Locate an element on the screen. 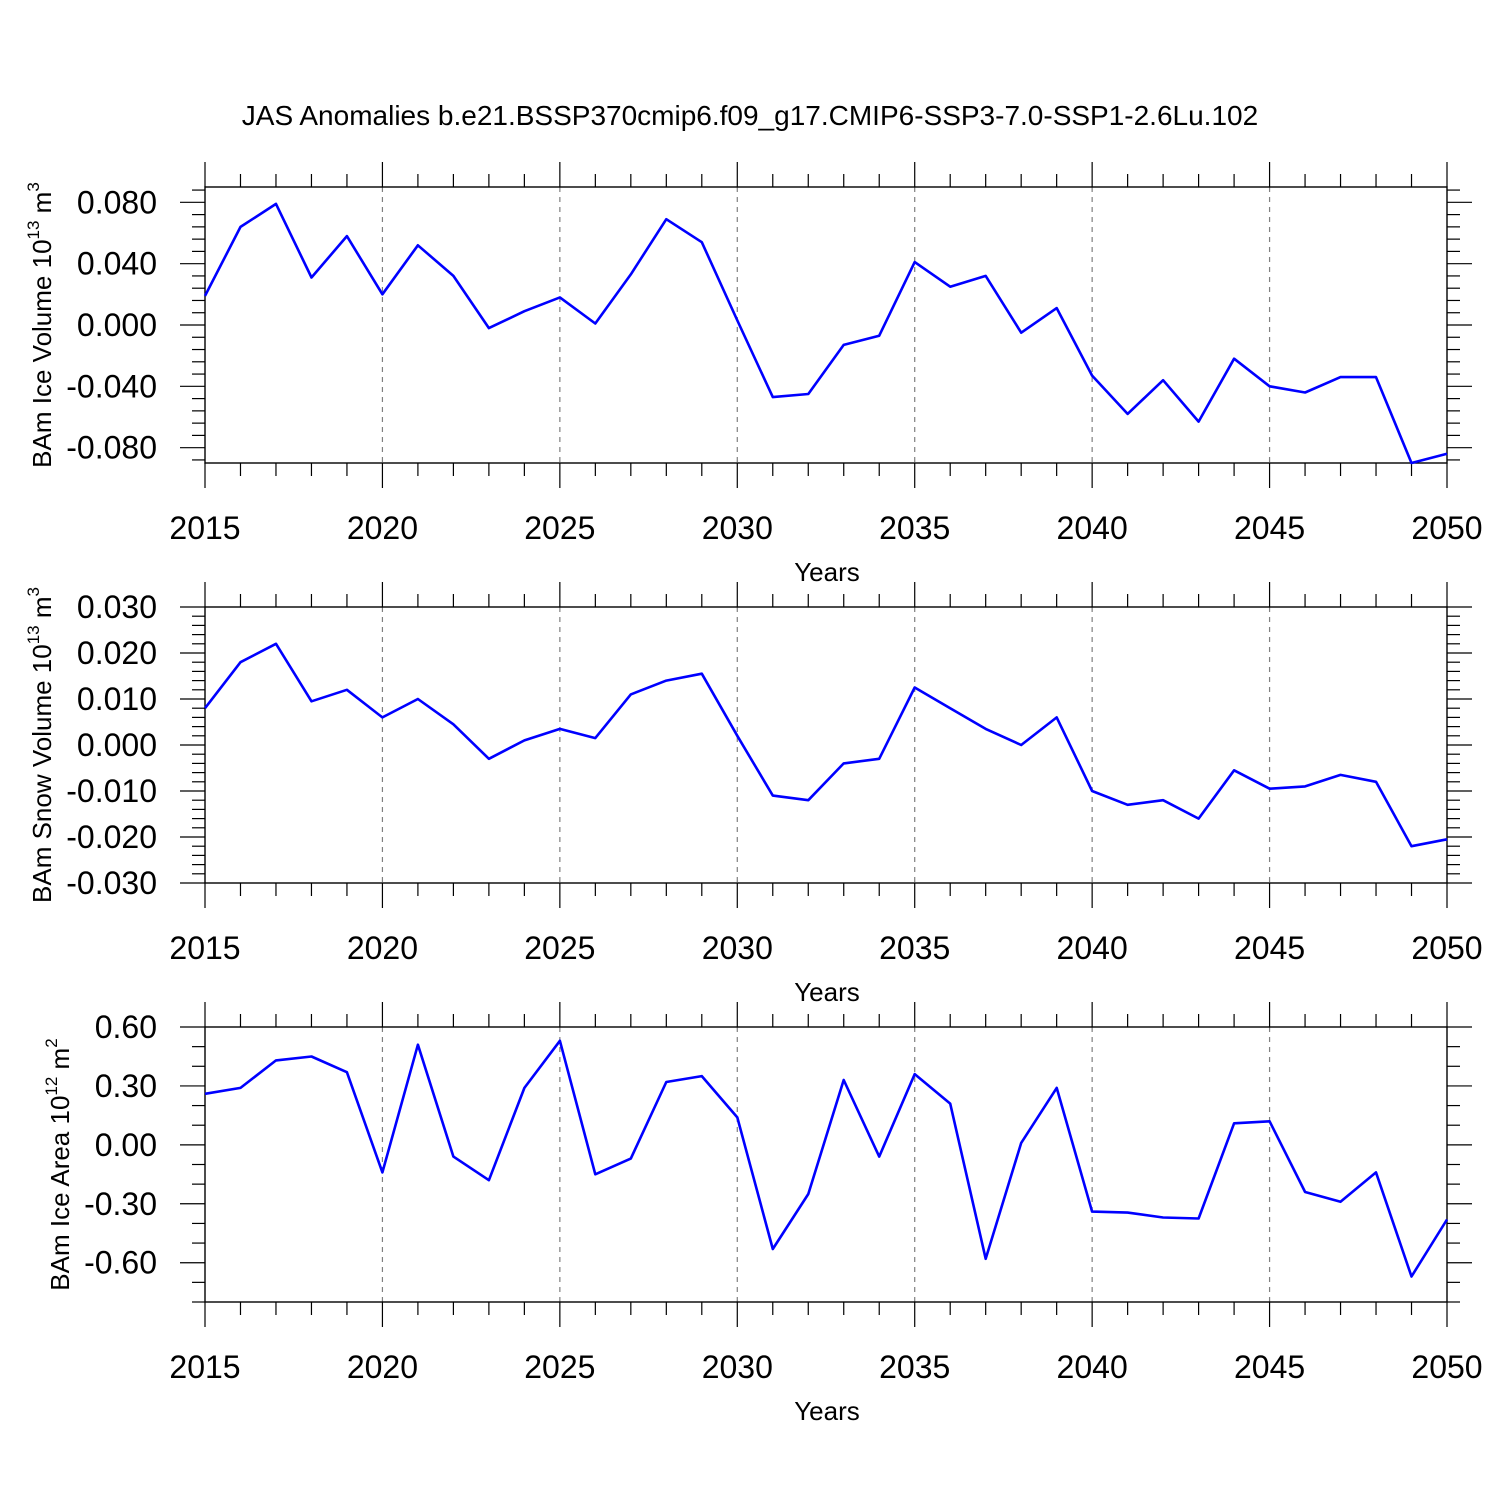  y-tick-label: -0.60 is located at coordinates (120, 1263).